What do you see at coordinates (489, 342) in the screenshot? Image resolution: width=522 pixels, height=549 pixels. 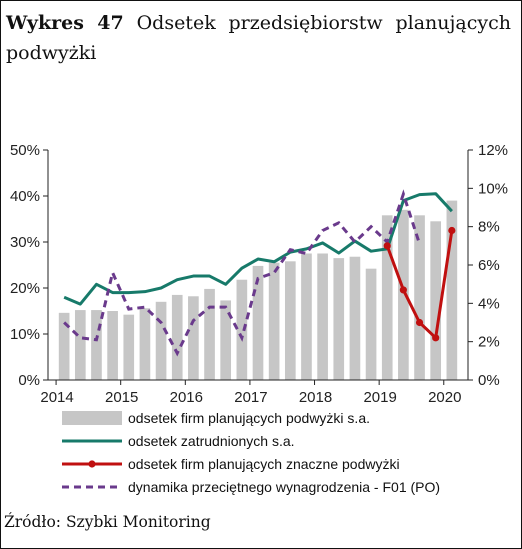 I see `right-tick-label: 2%` at bounding box center [489, 342].